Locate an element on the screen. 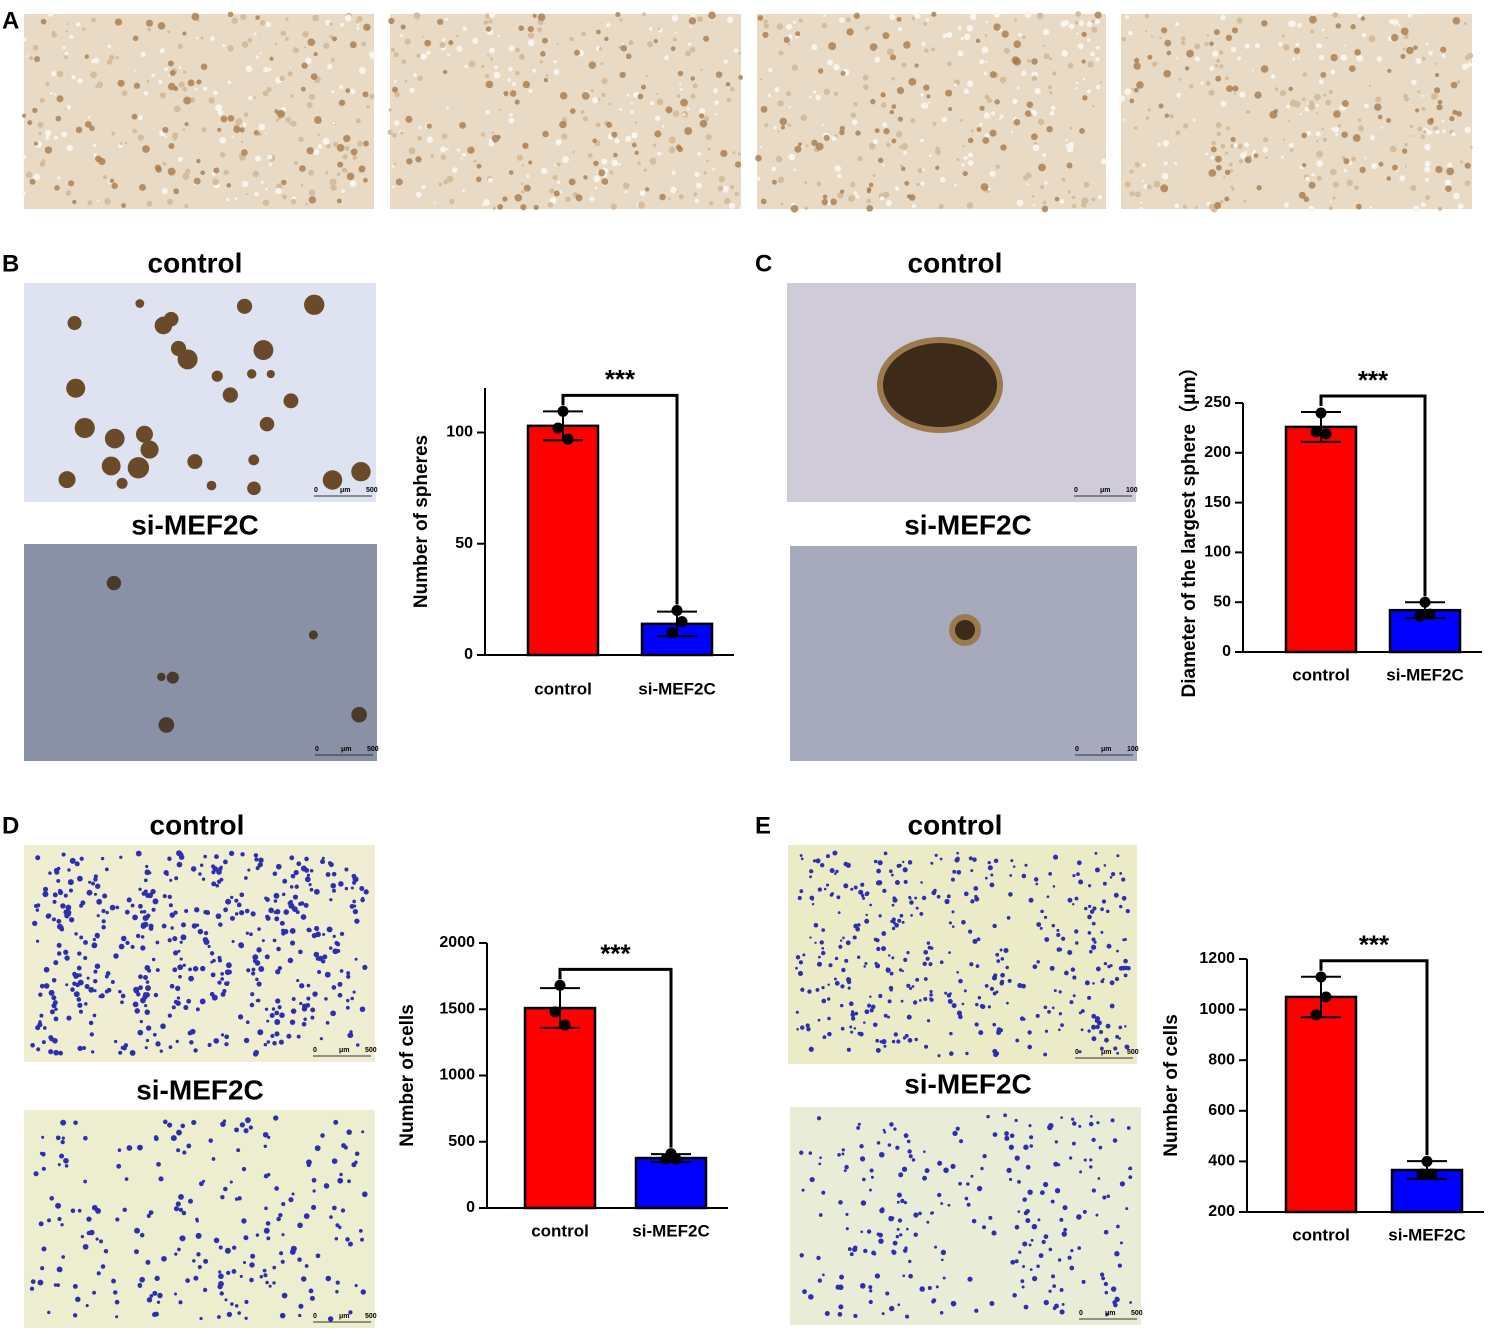 The height and width of the screenshot is (1329, 1501). y-tick-label: 1500 is located at coordinates (457, 1008).